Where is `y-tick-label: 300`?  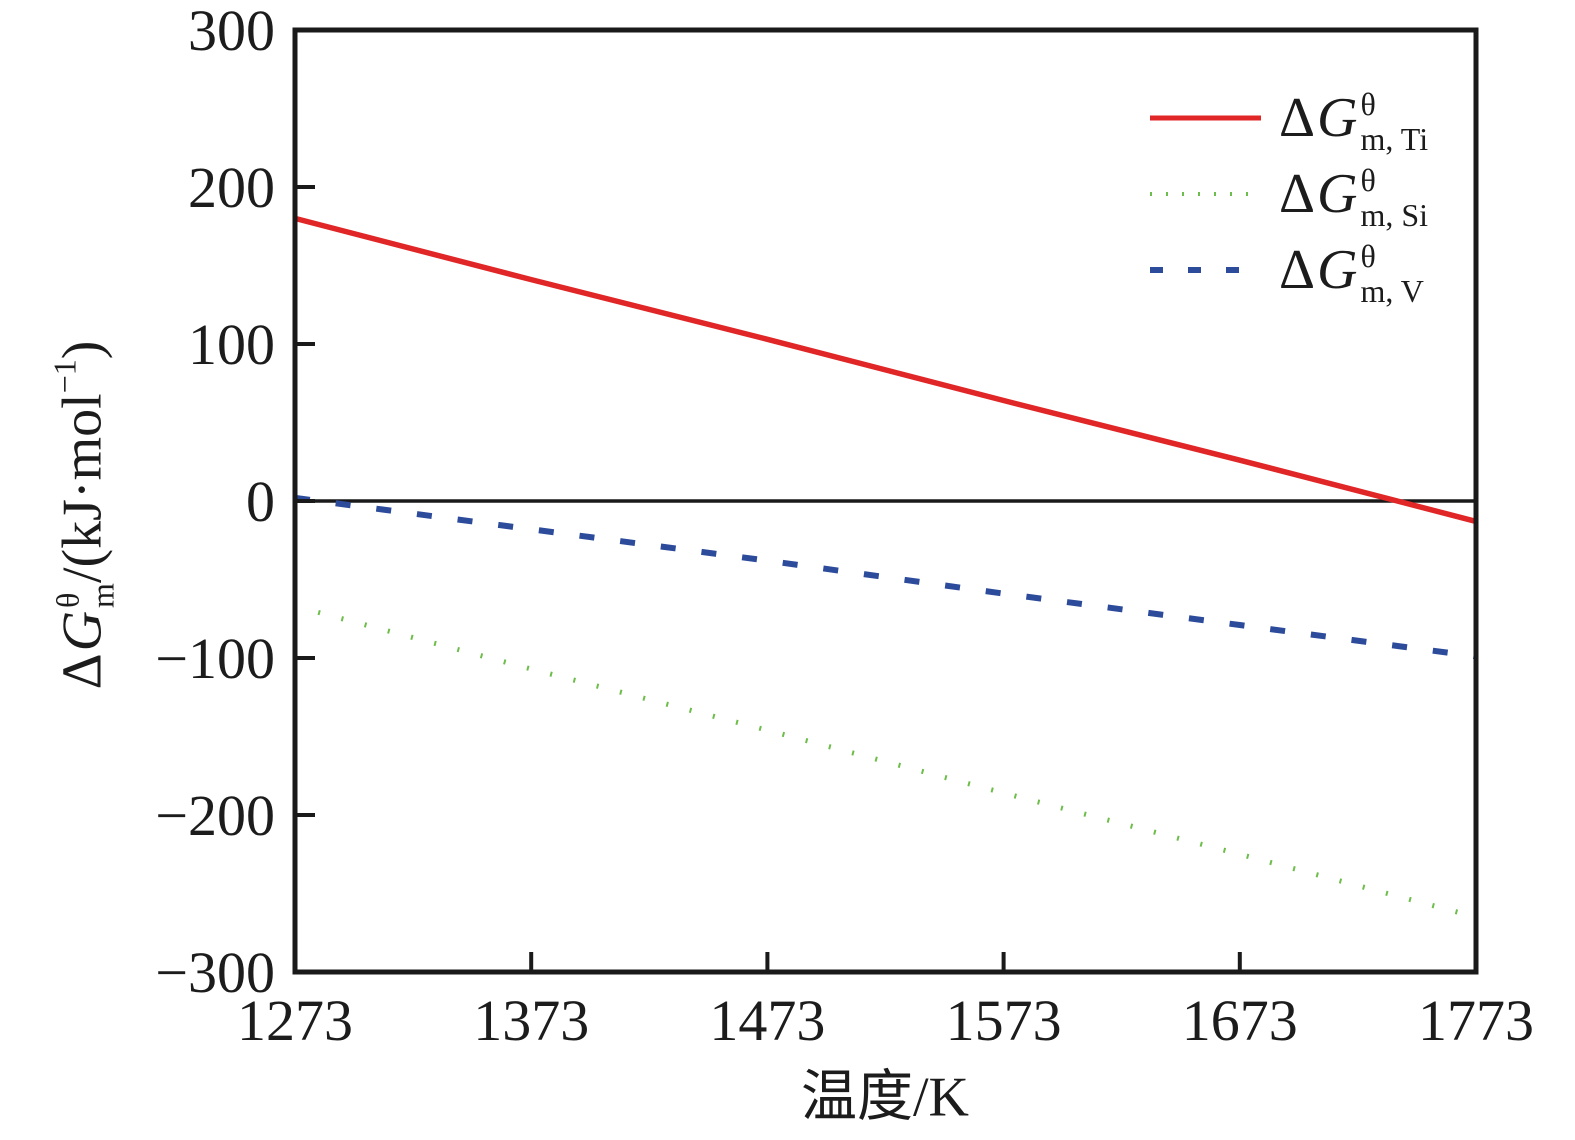 y-tick-label: 300 is located at coordinates (231, 31).